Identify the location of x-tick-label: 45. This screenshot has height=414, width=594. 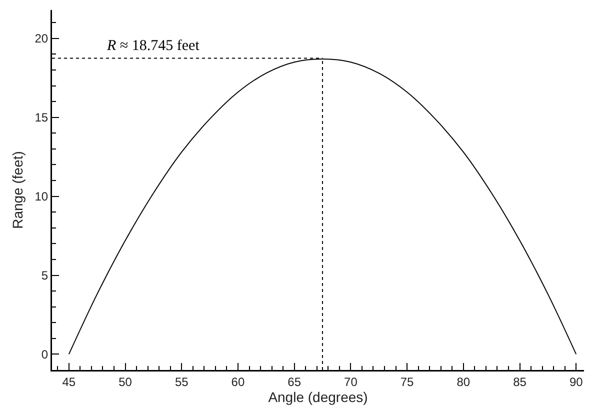
(69, 381).